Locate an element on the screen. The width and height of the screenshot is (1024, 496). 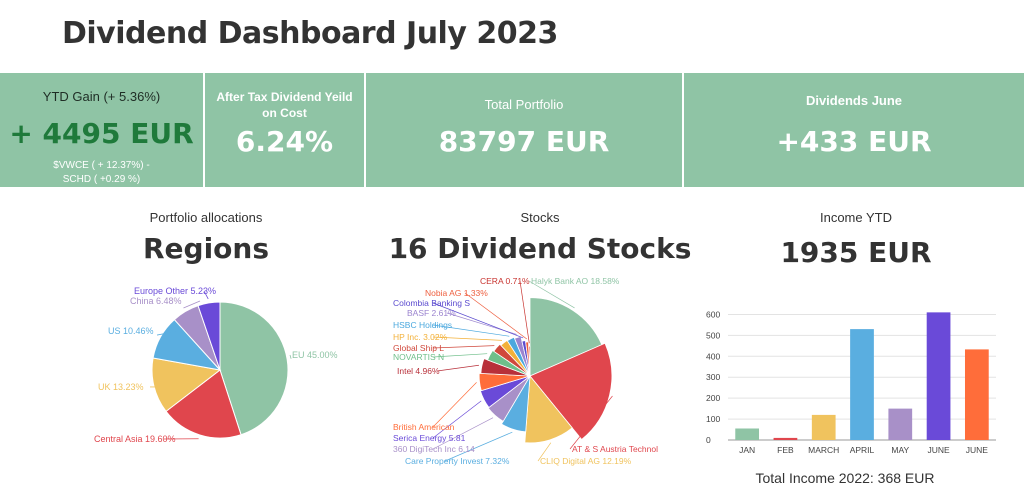
stock-slice-label: Serica Energy 5.81 is located at coordinates (429, 438).